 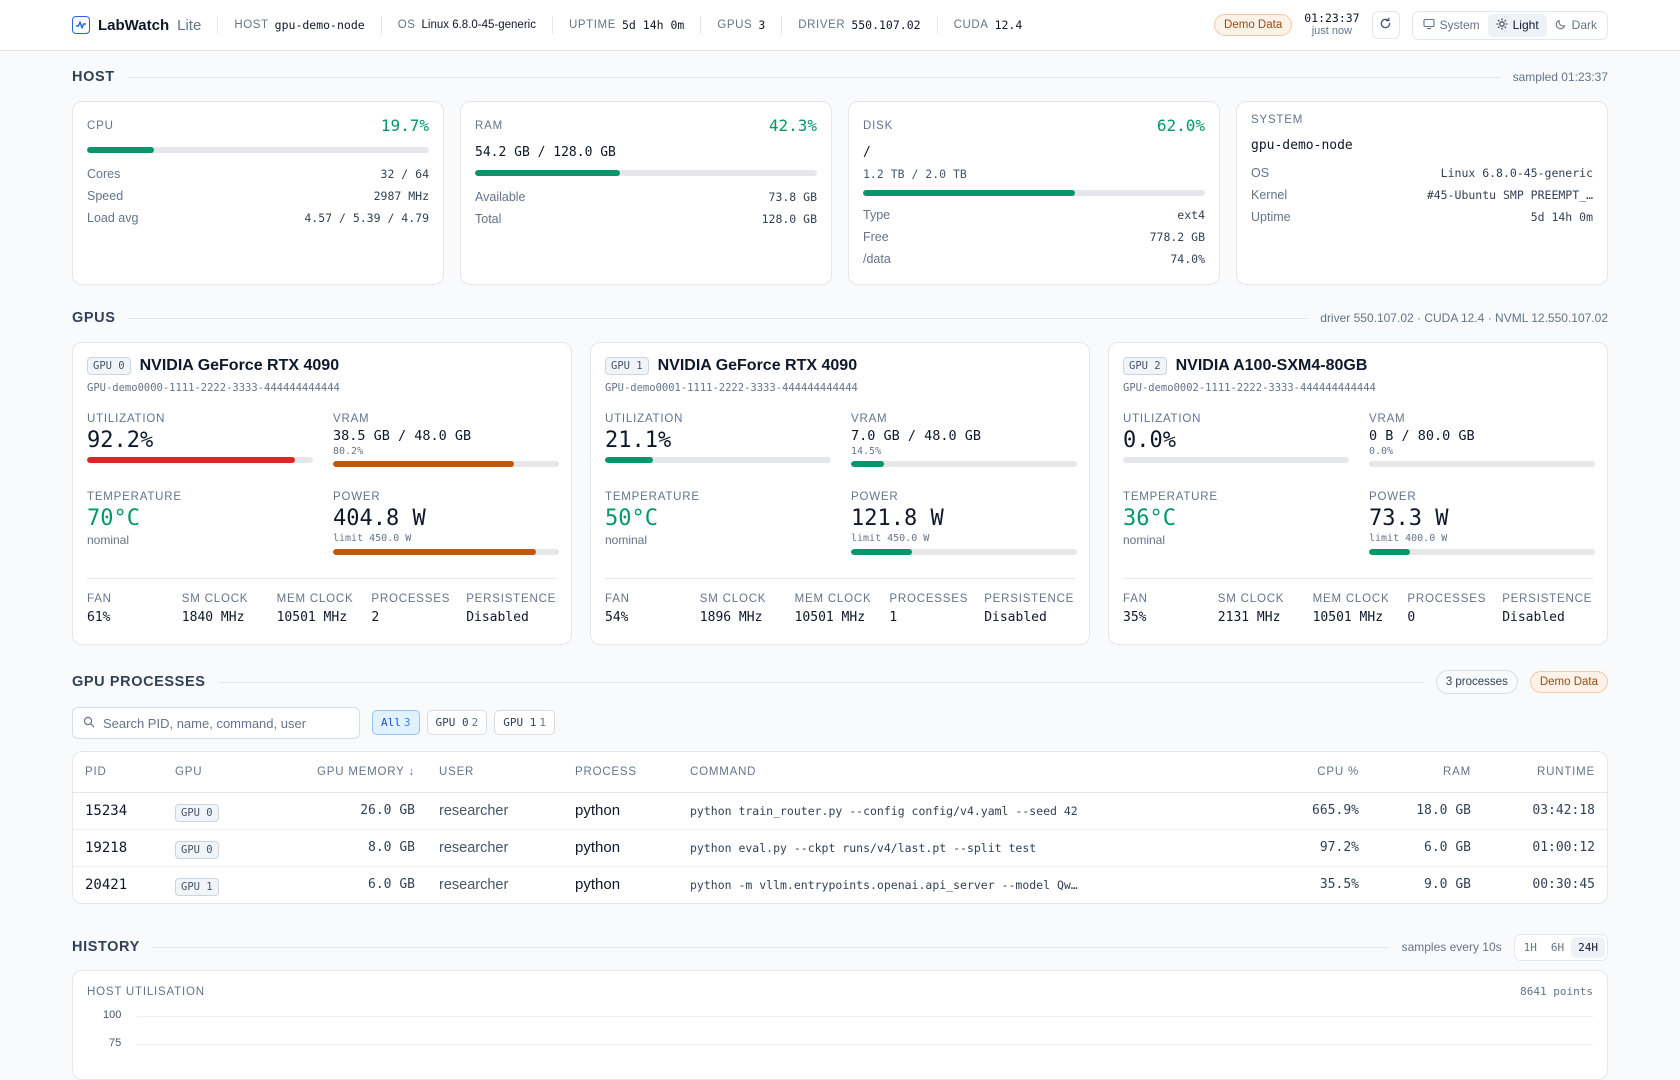 What do you see at coordinates (1447, 885) in the screenshot?
I see `cell-ram: 9.0 GB` at bounding box center [1447, 885].